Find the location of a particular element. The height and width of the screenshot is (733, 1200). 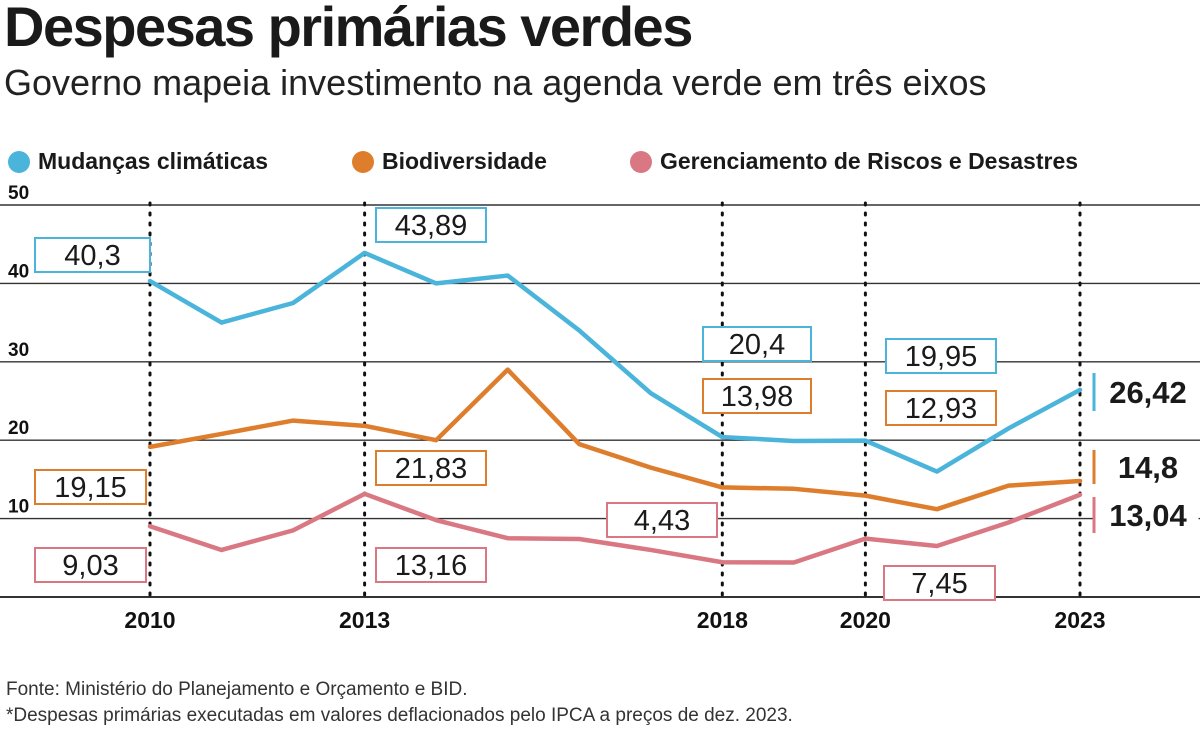

data-label: 43,89 is located at coordinates (431, 226).